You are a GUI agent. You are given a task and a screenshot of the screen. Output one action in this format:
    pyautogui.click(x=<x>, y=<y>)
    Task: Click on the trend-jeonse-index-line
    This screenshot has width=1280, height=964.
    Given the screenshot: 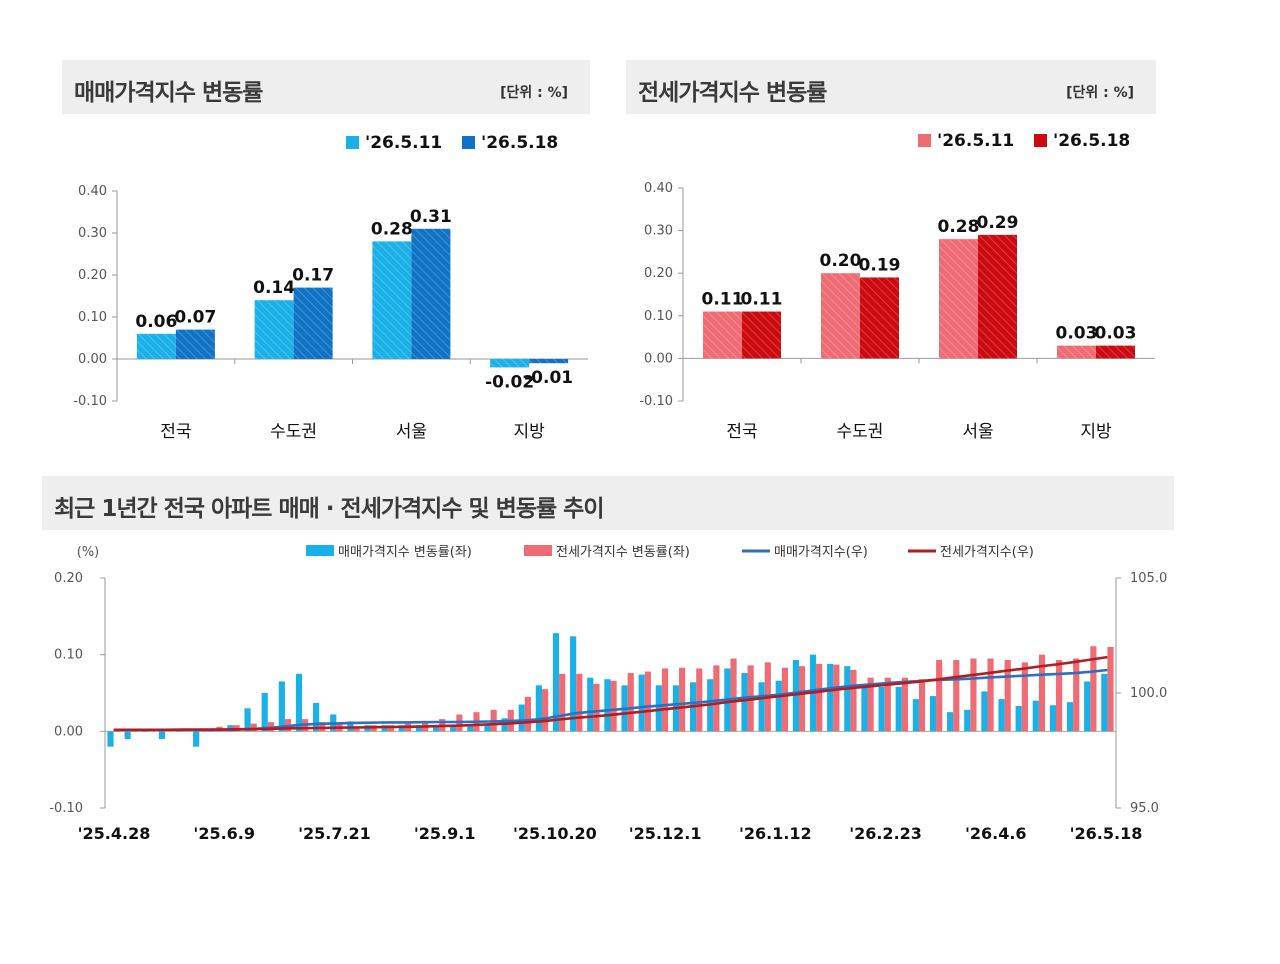 What is the action you would take?
    pyautogui.click(x=610, y=693)
    